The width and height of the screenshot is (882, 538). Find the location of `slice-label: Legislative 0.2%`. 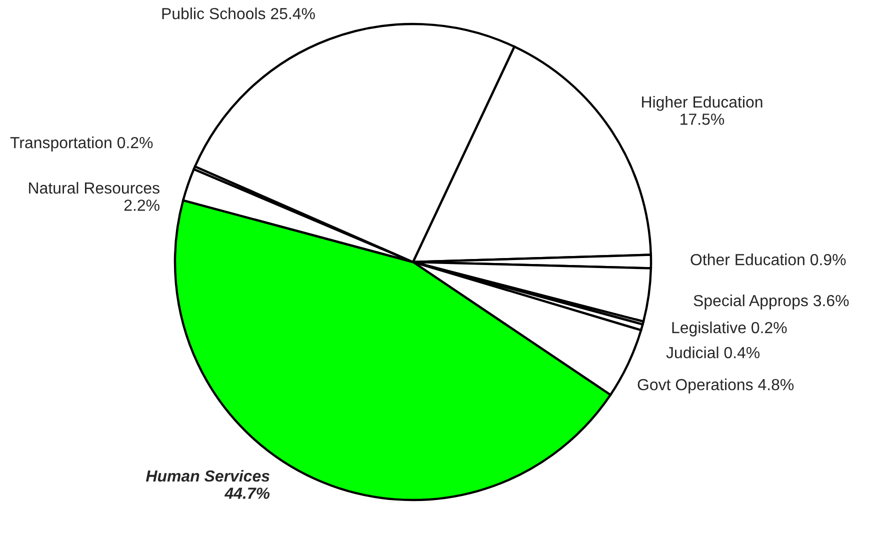

slice-label: Legislative 0.2% is located at coordinates (729, 329).